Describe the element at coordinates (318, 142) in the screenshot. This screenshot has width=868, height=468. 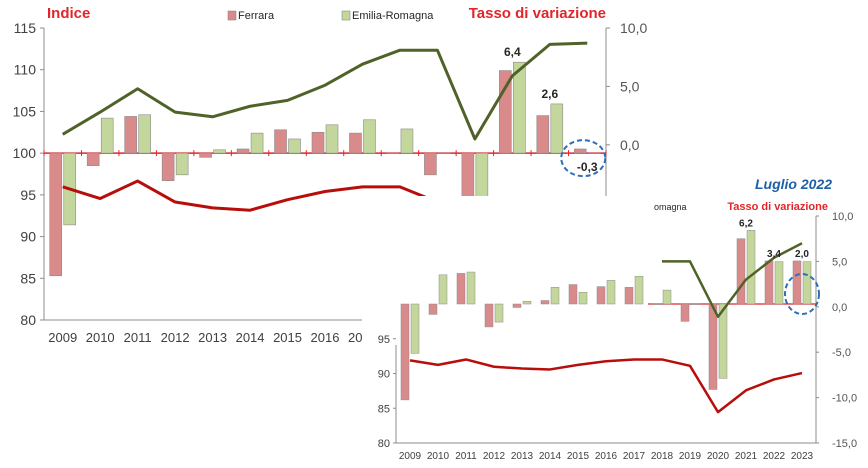
I see `ferrara-bar-2016` at that location.